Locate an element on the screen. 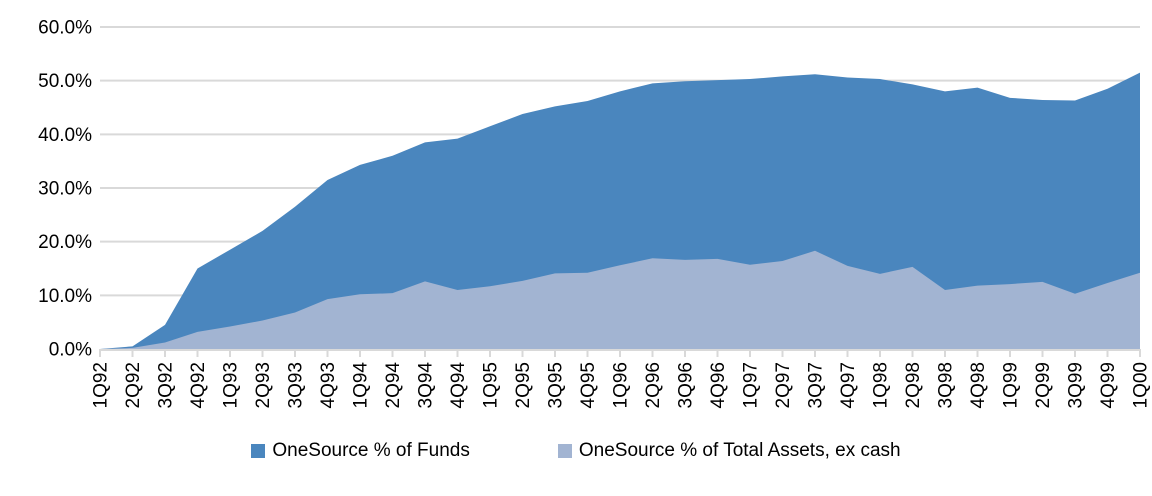  x-axis-label: 2Q92 is located at coordinates (133, 385).